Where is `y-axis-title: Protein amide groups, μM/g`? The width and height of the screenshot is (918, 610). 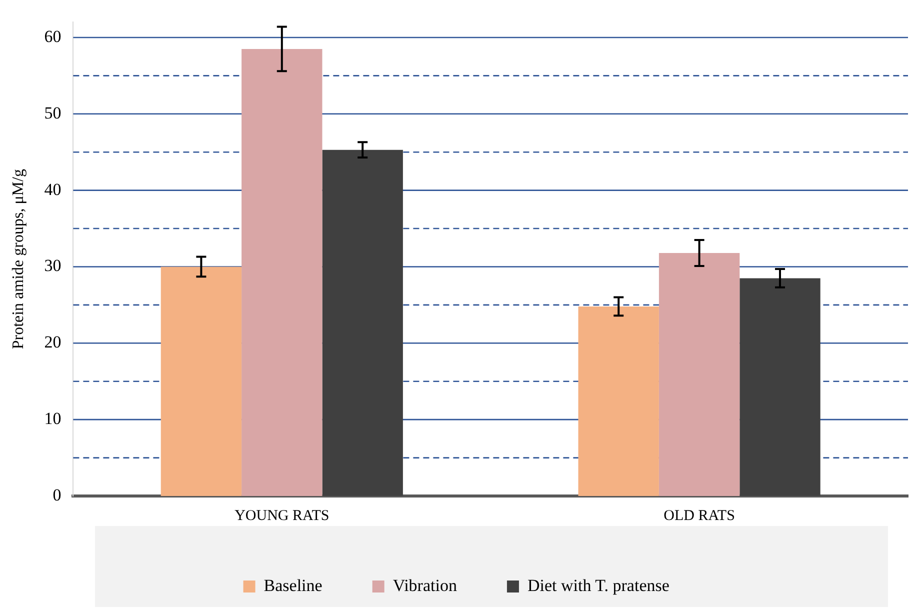
y-axis-title: Protein amide groups, μM/g is located at coordinates (18, 259).